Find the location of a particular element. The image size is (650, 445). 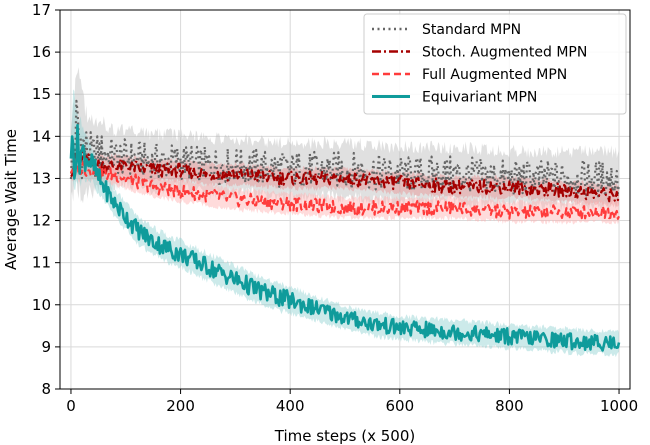

y-tick-label: 13 is located at coordinates (41, 178).